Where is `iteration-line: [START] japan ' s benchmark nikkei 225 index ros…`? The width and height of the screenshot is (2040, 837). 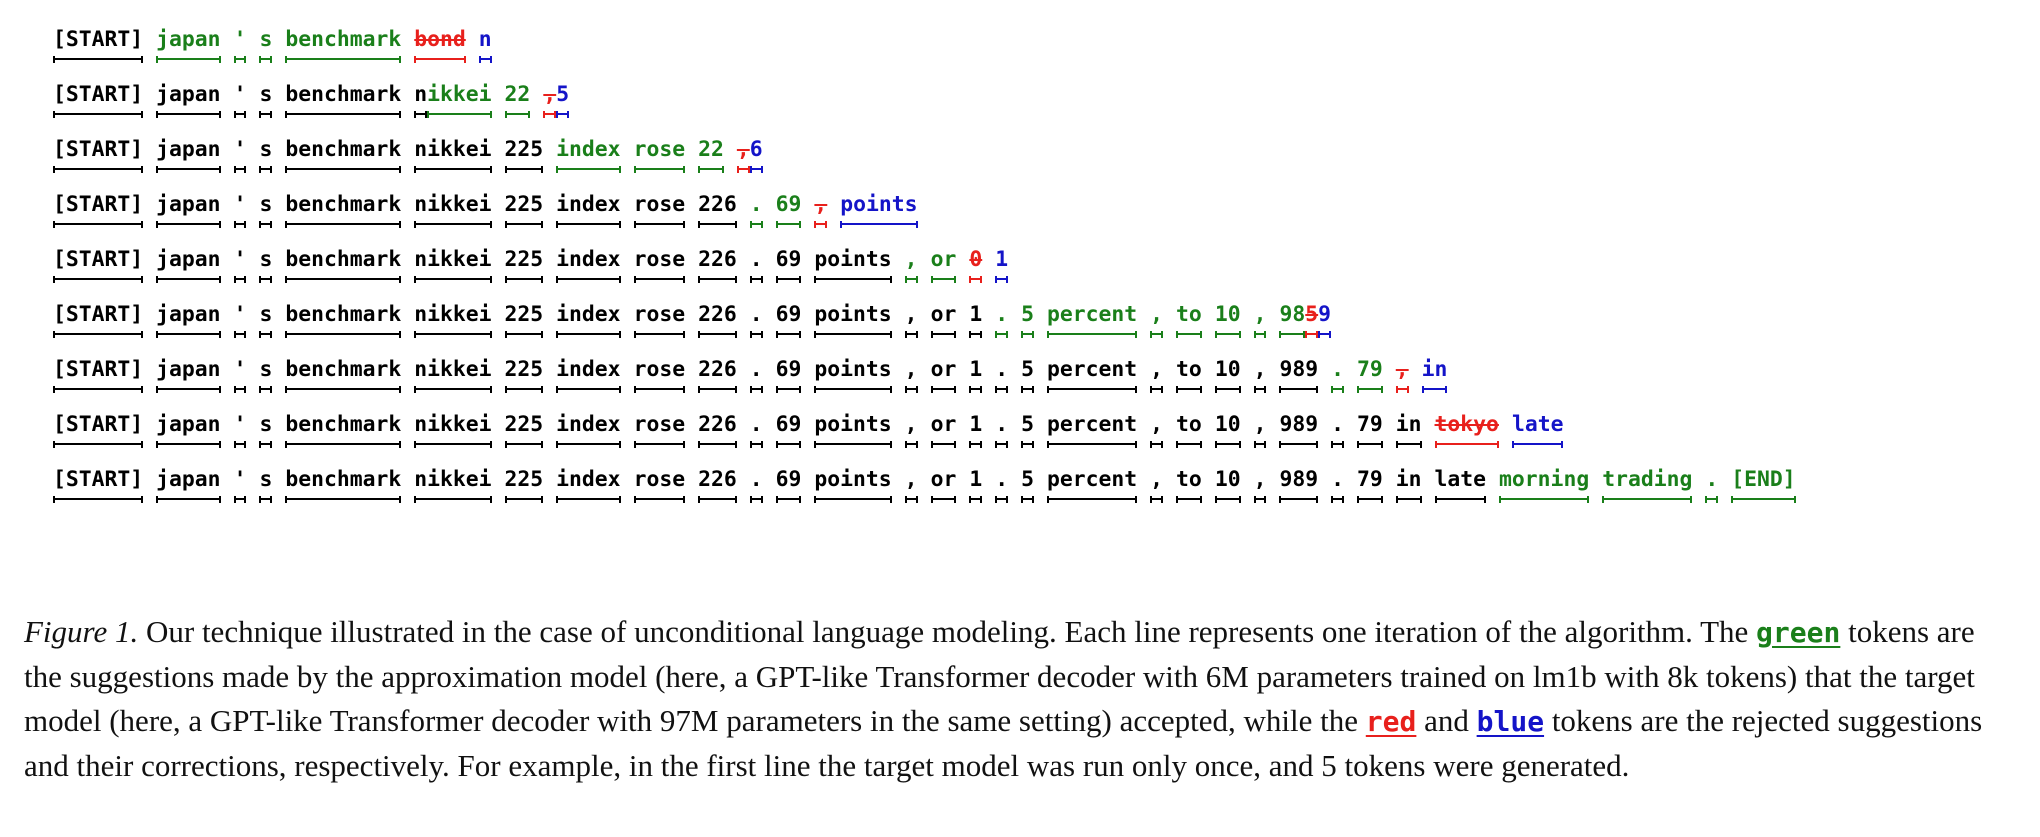
iteration-line: [START] japan ' s benchmark nikkei 225 index ros… is located at coordinates (1033, 164).